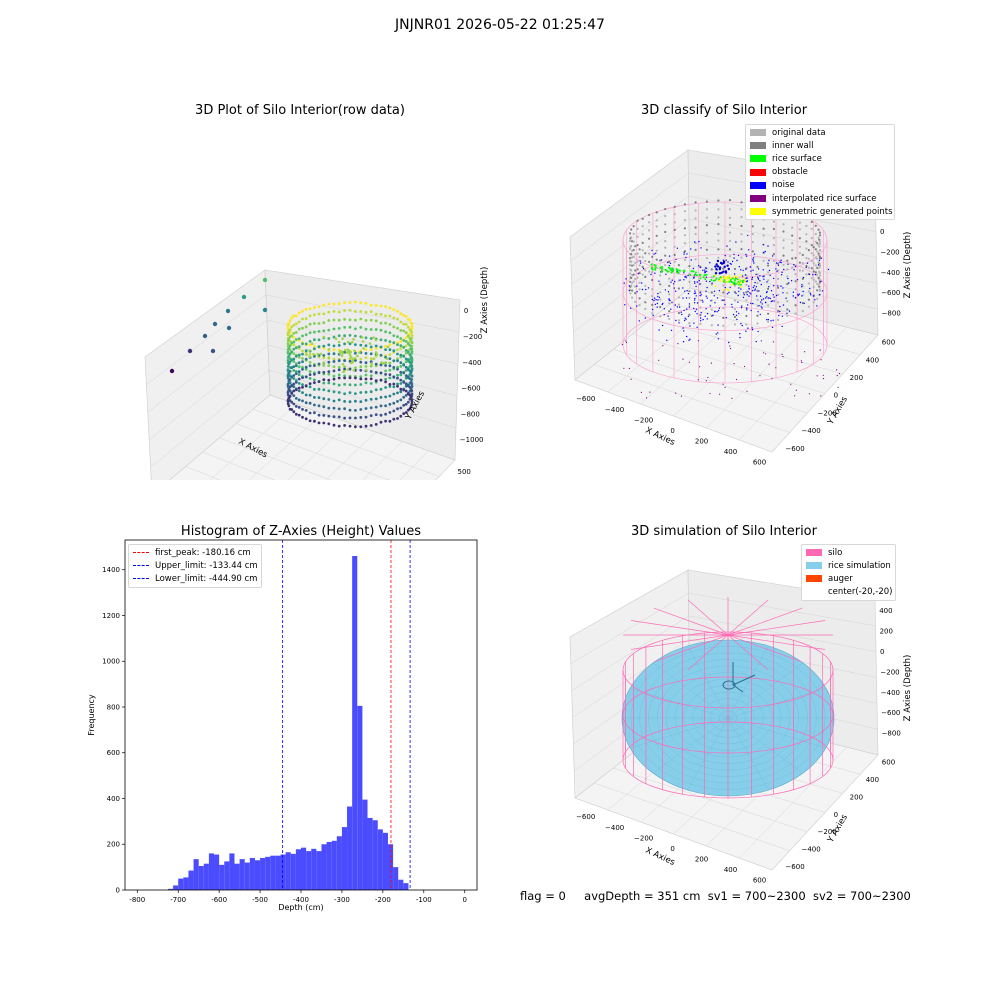 This screenshot has width=1000, height=1000. I want to click on raw-z-tick: −600, so click(470, 389).